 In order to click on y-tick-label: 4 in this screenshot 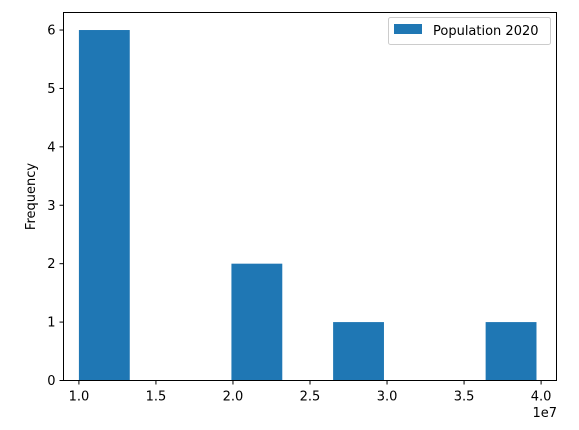, I will do `click(51, 147)`.